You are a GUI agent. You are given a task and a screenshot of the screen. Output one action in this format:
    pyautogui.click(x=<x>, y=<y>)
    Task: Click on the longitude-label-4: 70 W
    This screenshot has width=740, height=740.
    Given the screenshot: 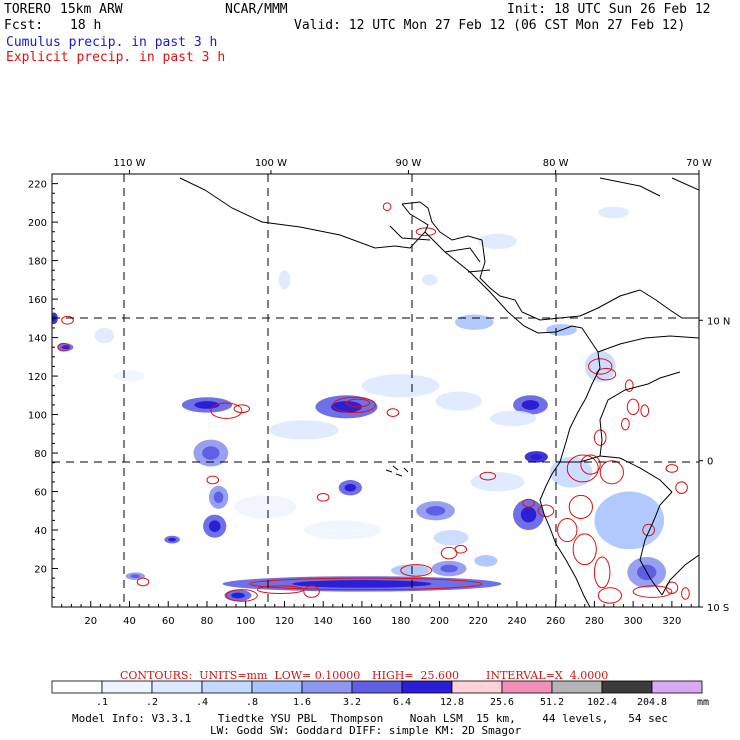 What is the action you would take?
    pyautogui.click(x=699, y=163)
    